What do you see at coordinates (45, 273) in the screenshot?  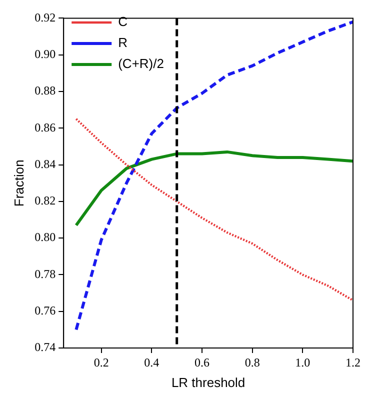 I see `y-tick-label: 0.78` at bounding box center [45, 273].